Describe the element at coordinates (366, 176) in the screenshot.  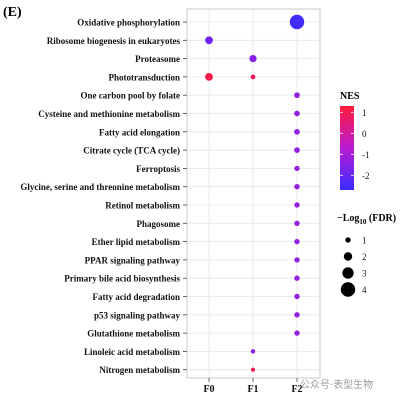
I see `color-legend-tick-label: -2` at that location.